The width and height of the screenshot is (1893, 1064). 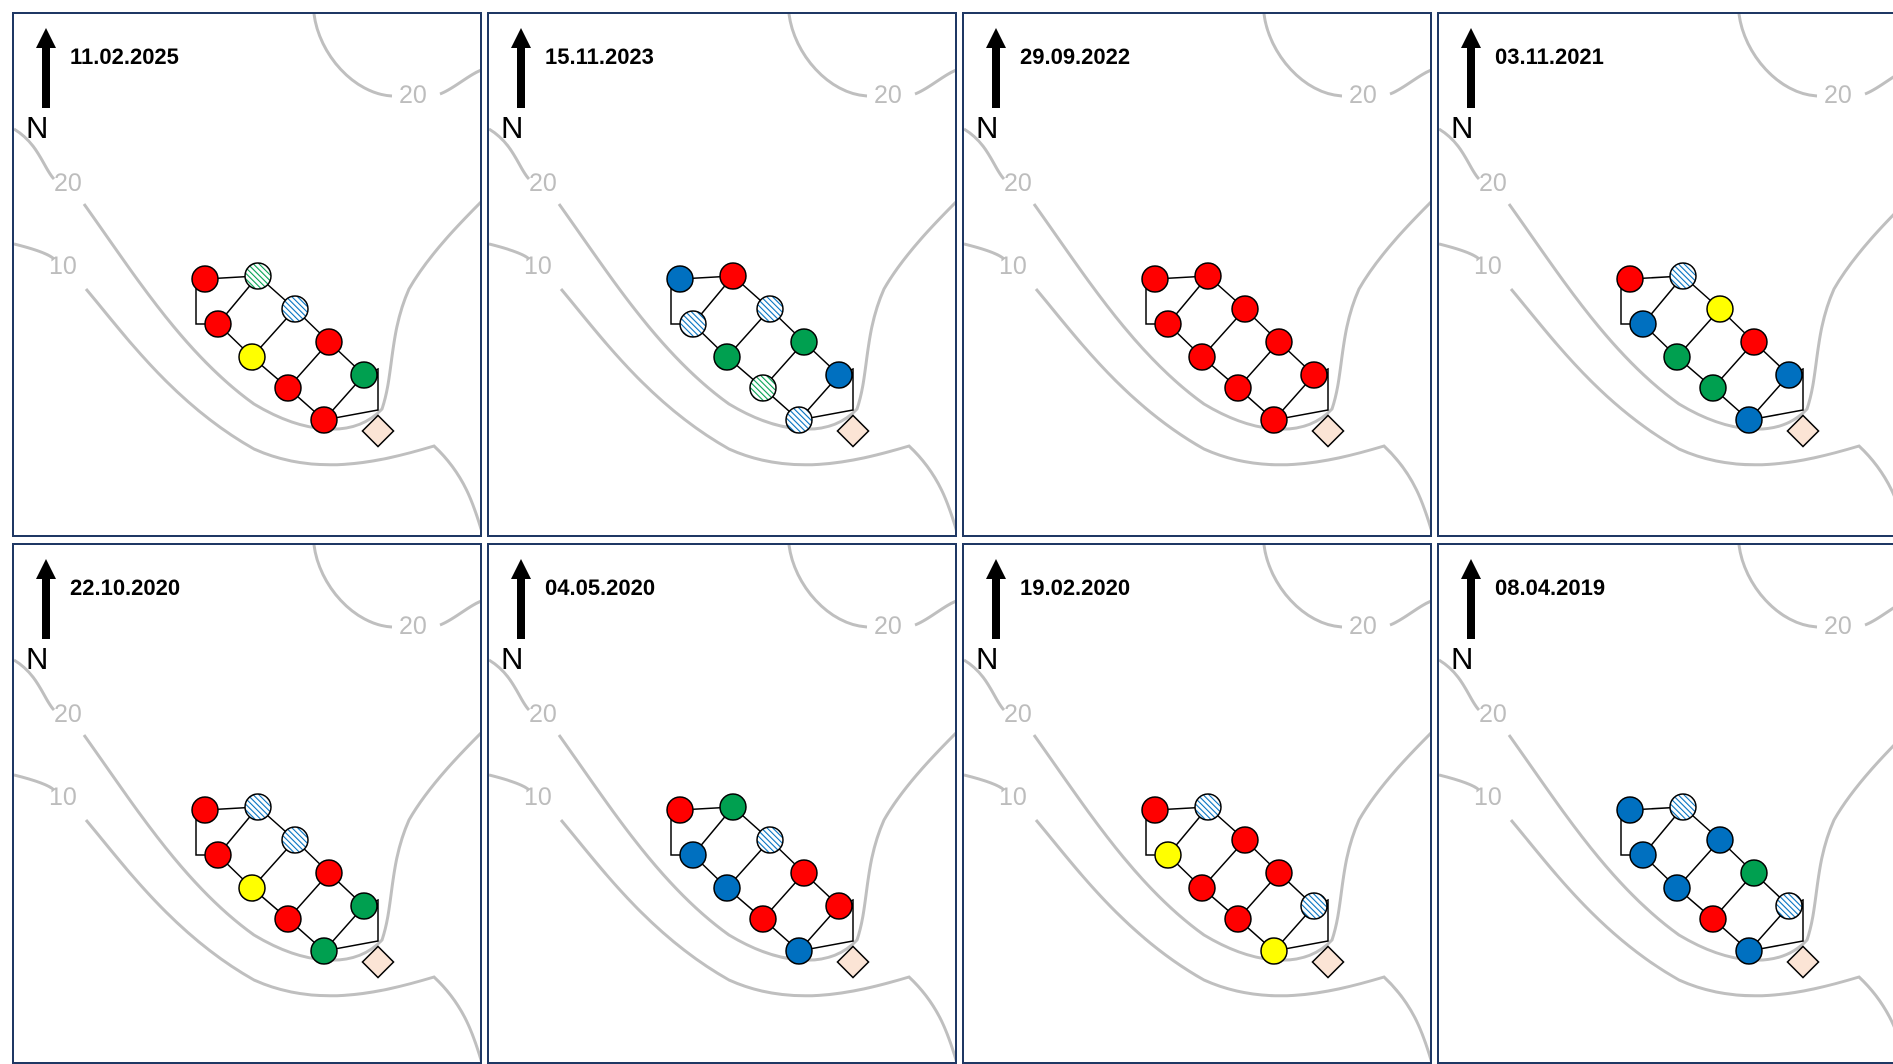 What do you see at coordinates (600, 587) in the screenshot?
I see `panel-date: 04.05.2020` at bounding box center [600, 587].